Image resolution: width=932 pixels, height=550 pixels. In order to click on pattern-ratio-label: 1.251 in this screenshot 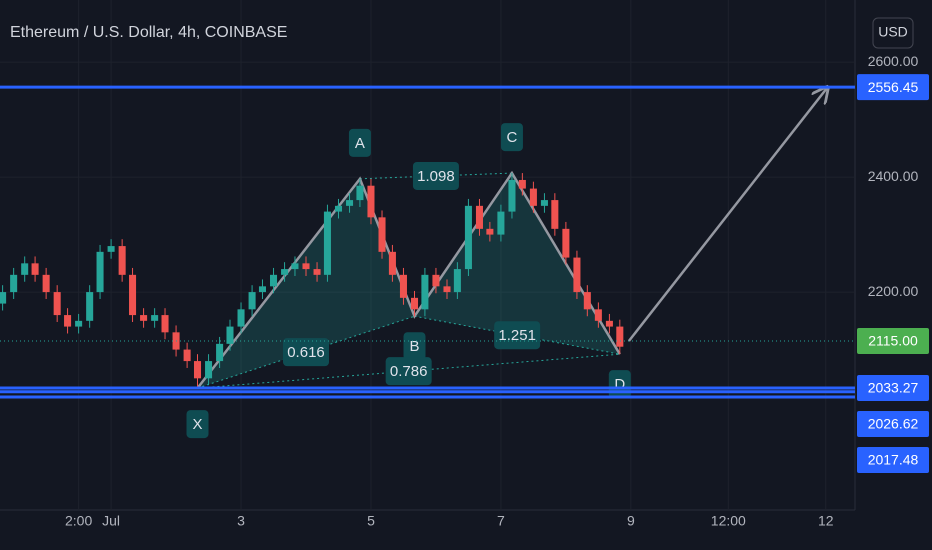, I will do `click(517, 335)`.